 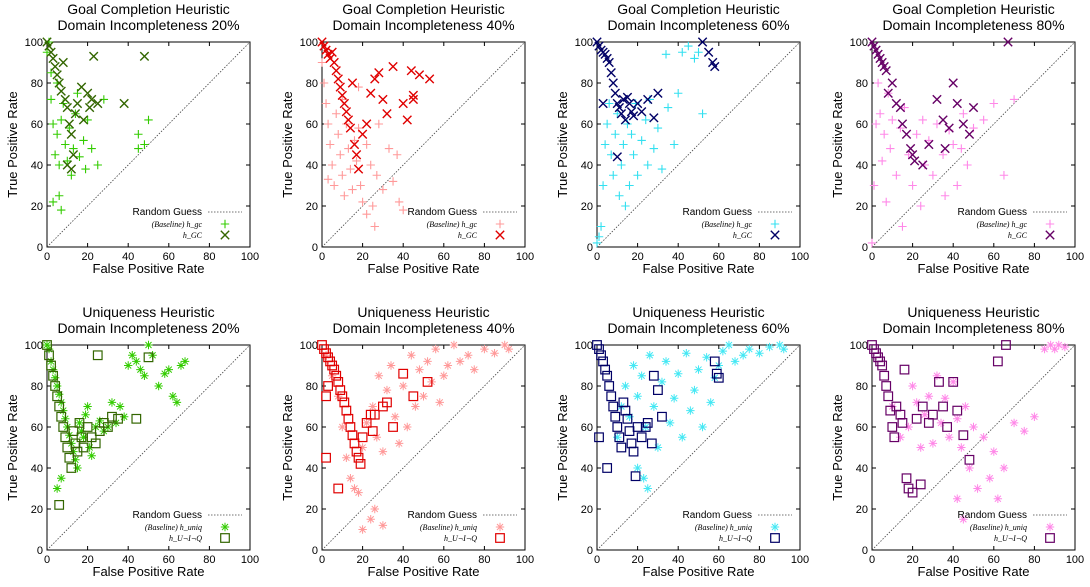 I want to click on y-tick-label: 20, so click(x=37, y=510).